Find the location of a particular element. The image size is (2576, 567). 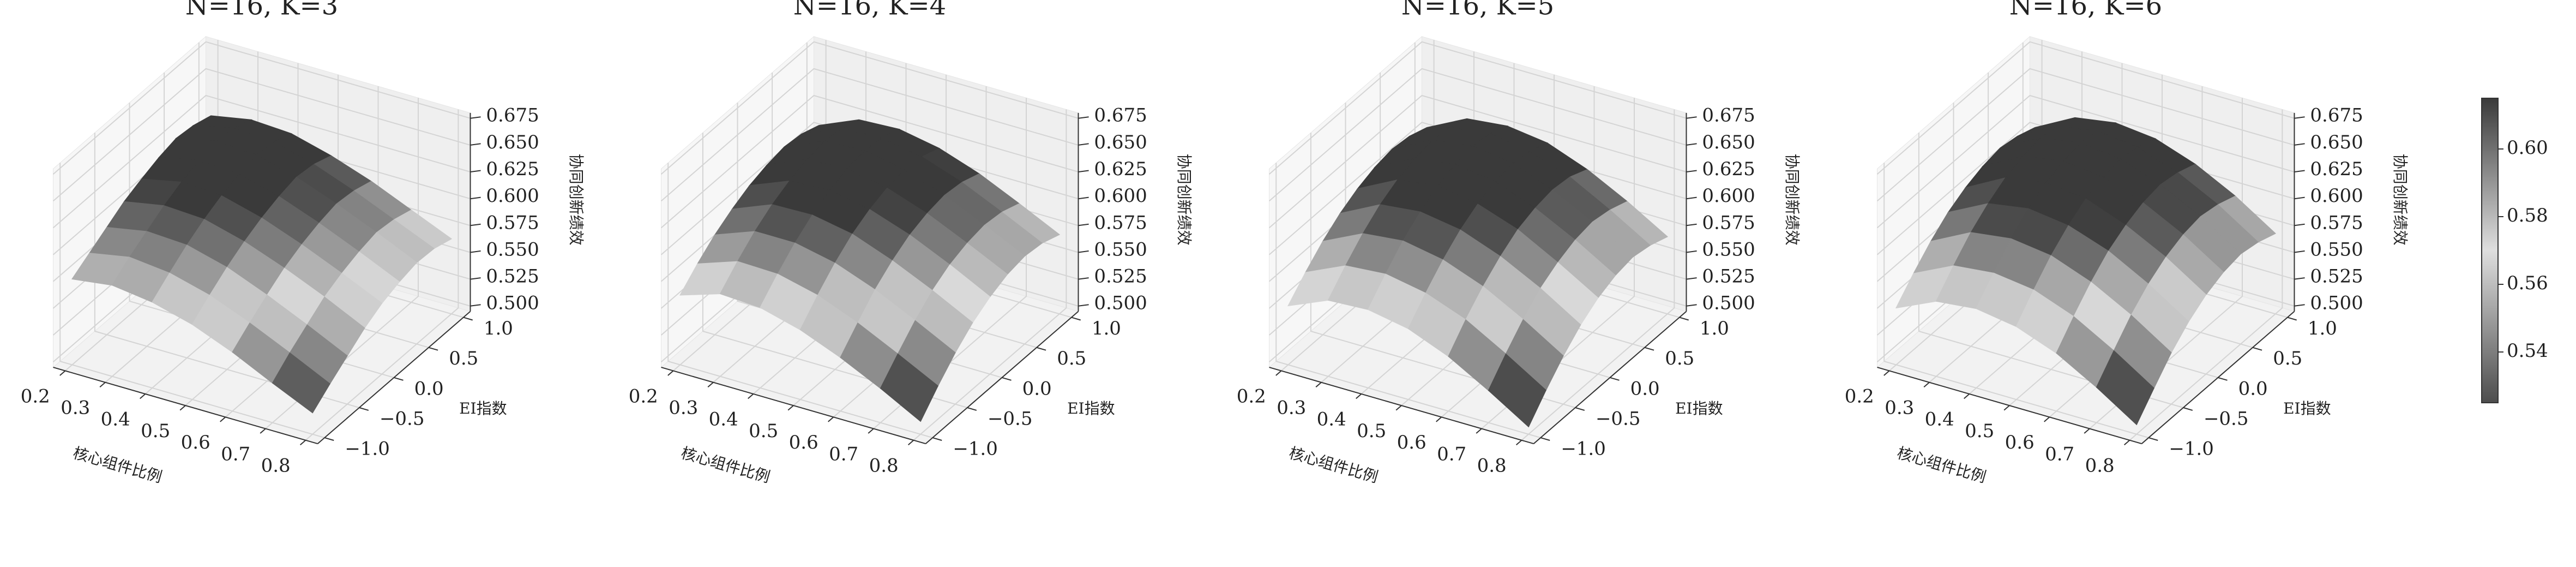

z-tick-label: 0.600 is located at coordinates (2336, 196).